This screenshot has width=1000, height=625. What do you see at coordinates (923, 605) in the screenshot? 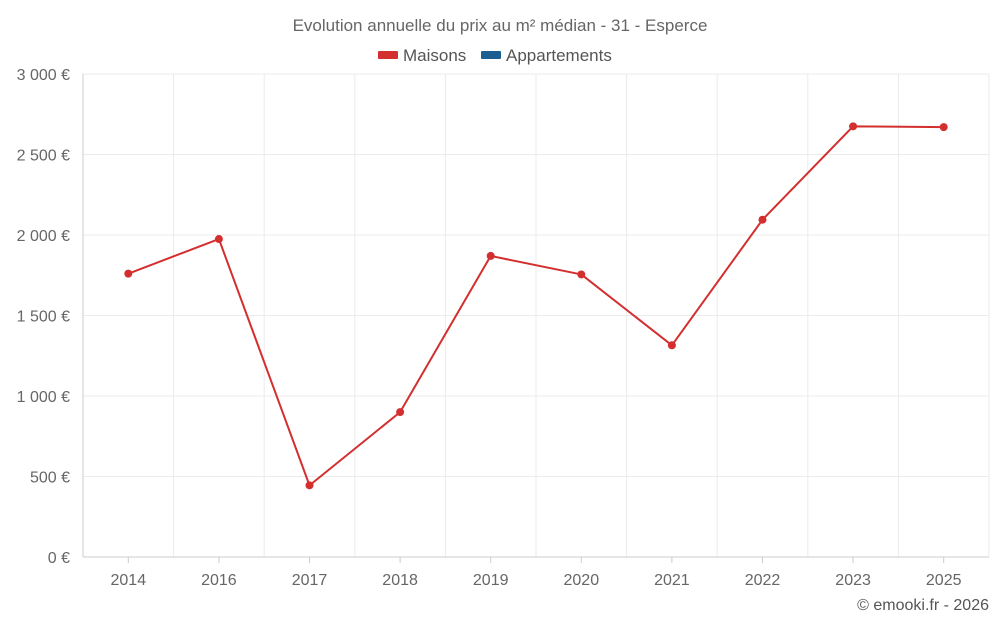
I see `credit-text: © emooki.fr - 2026` at bounding box center [923, 605].